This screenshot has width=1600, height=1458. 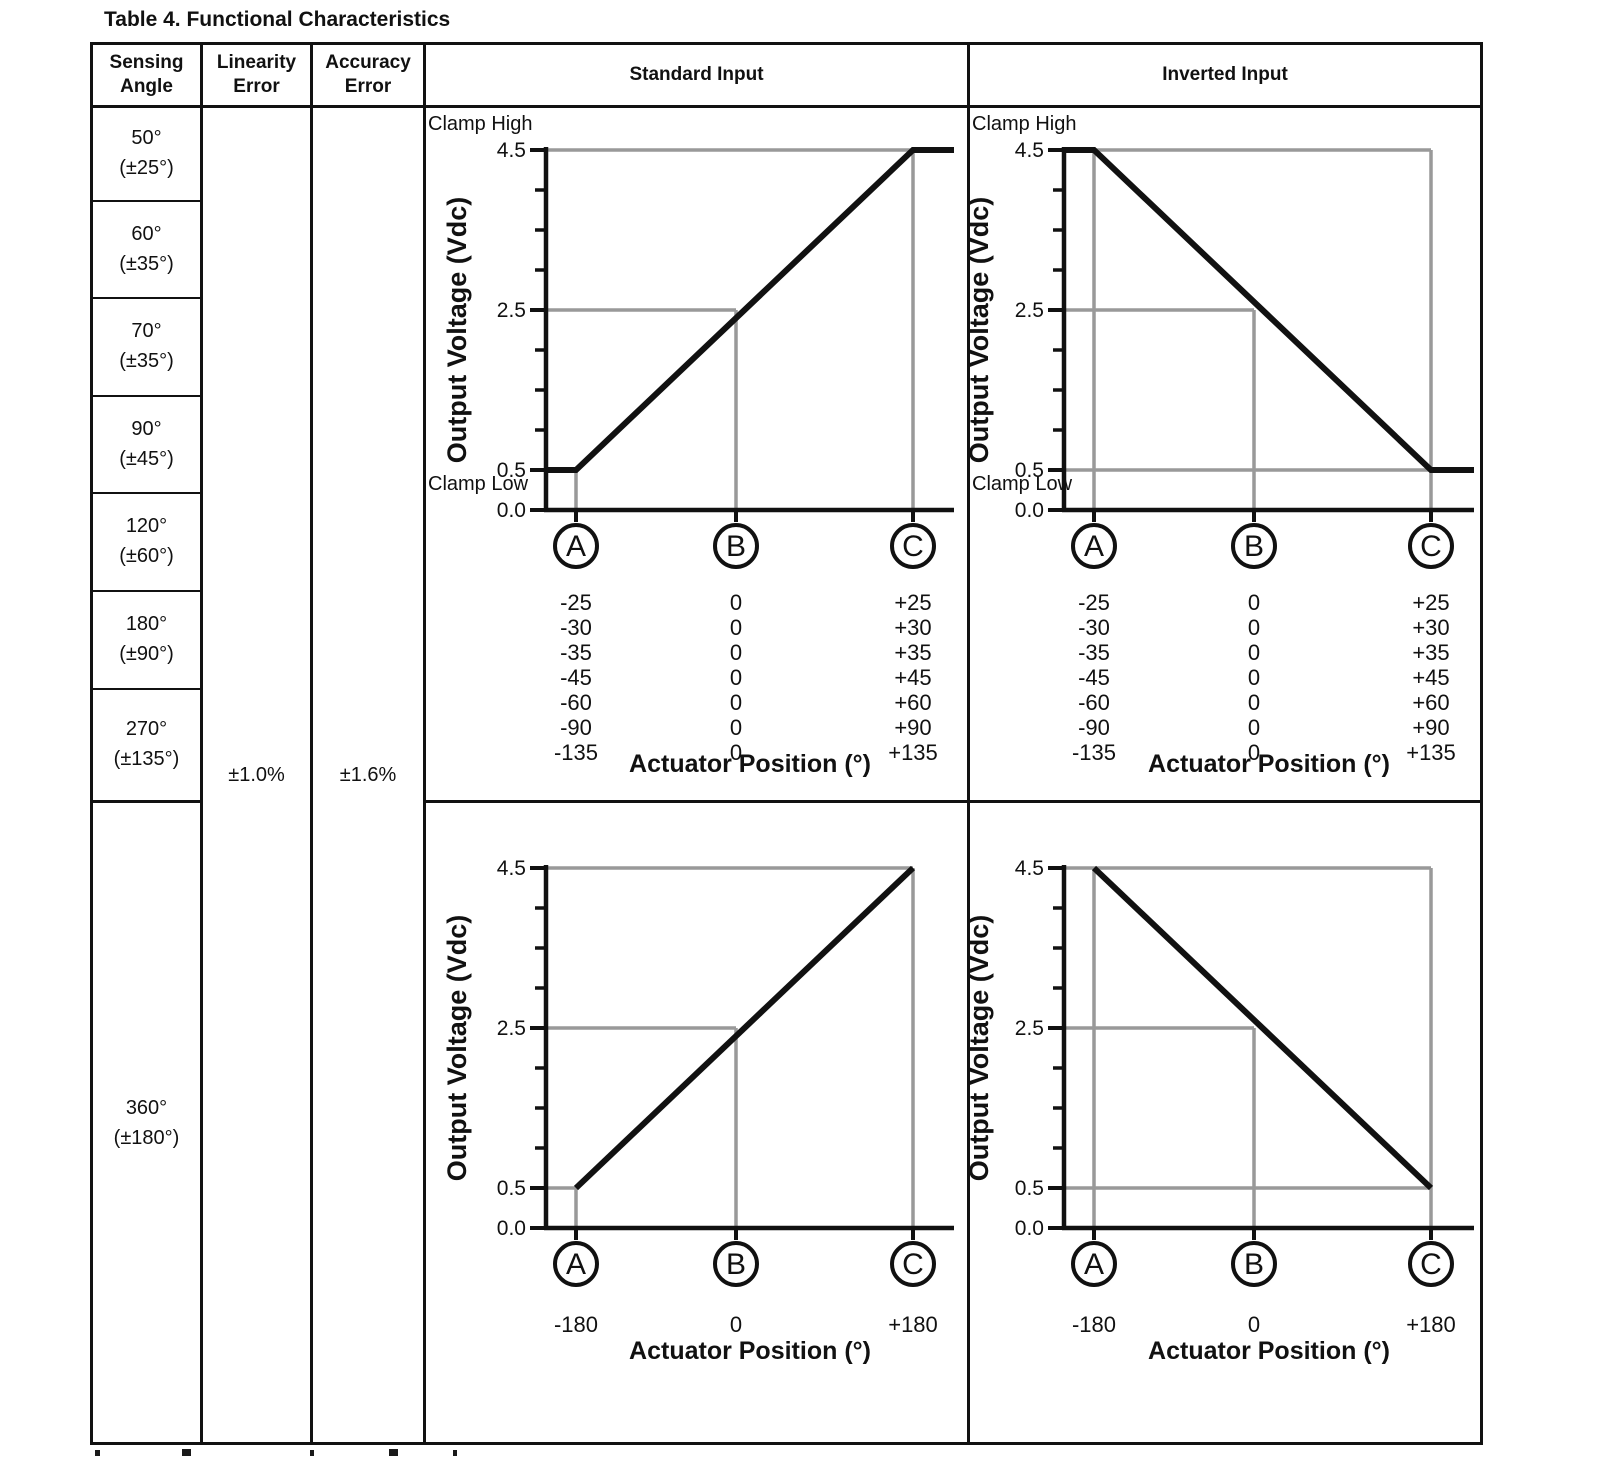 I want to click on sensing-angle-value: 50°, so click(x=146, y=137).